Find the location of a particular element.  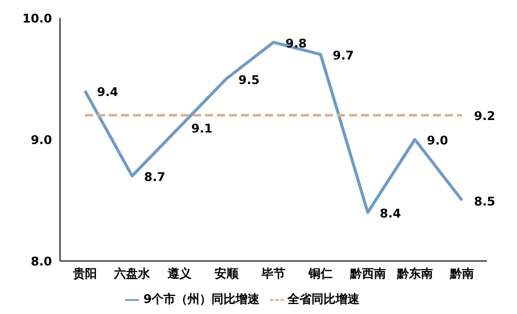

data-label: 8.4 is located at coordinates (391, 213).